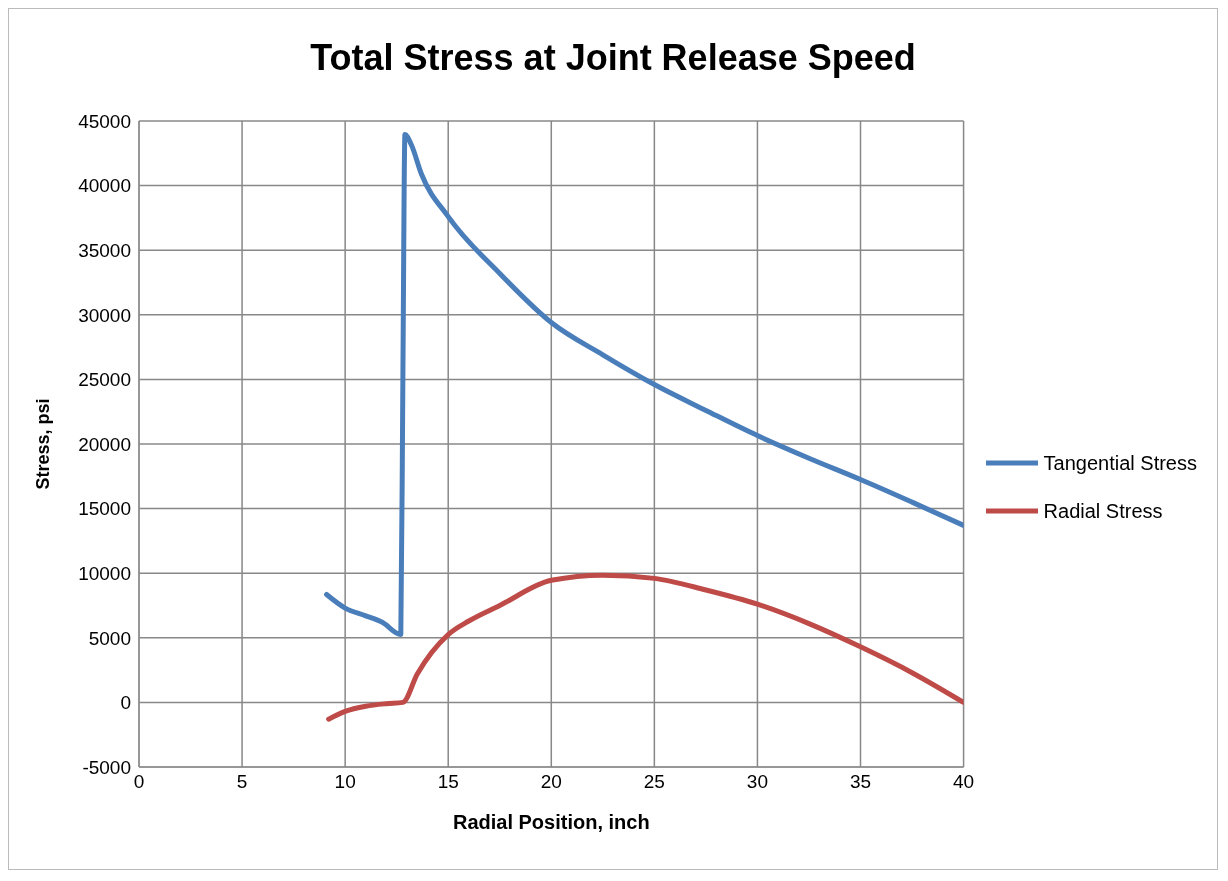  I want to click on y-tick-label: 30000, so click(104, 315).